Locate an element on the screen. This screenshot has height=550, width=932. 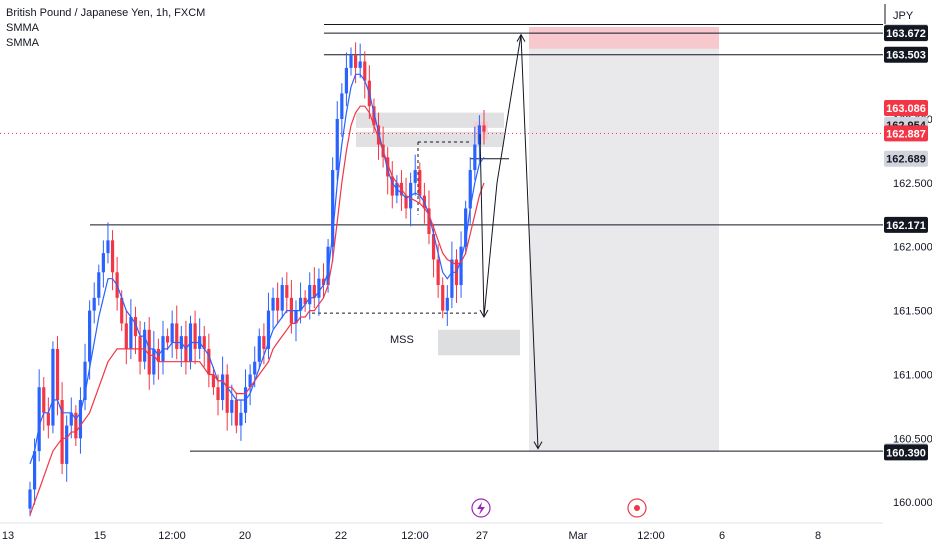
price-tag: 163.086 is located at coordinates (906, 107).